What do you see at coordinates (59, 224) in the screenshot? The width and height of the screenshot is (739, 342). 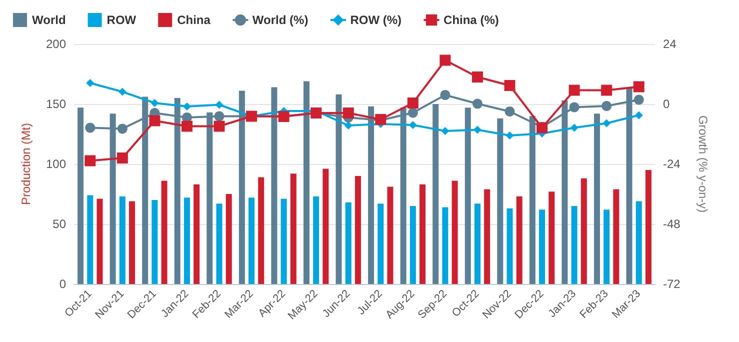 I see `y-tick-label: 50` at bounding box center [59, 224].